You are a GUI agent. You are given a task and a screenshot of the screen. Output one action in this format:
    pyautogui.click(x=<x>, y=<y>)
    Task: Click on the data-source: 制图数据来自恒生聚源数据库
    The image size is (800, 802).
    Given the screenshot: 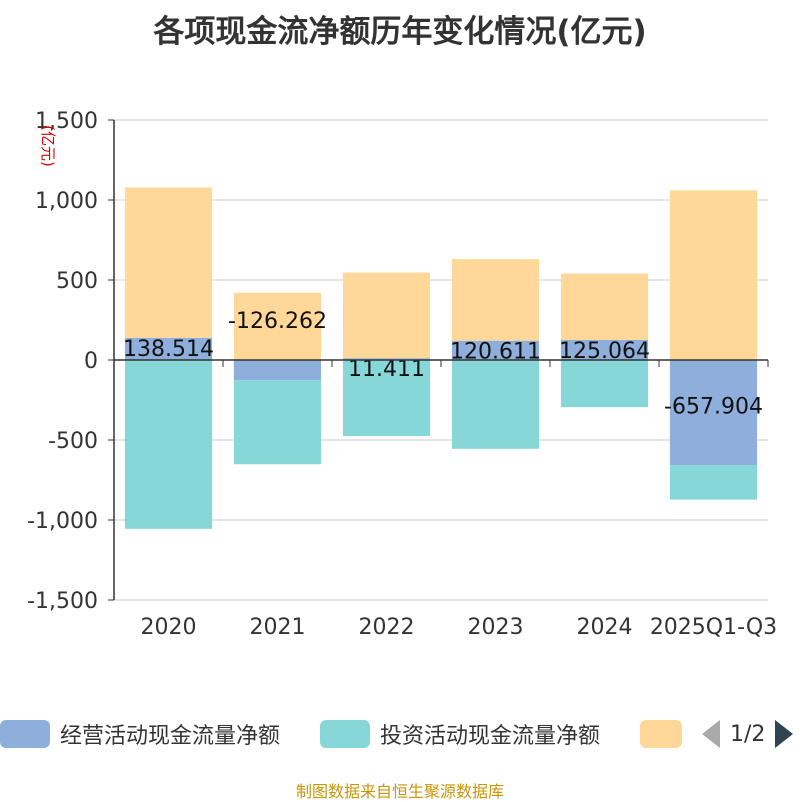 What is the action you would take?
    pyautogui.click(x=399, y=791)
    